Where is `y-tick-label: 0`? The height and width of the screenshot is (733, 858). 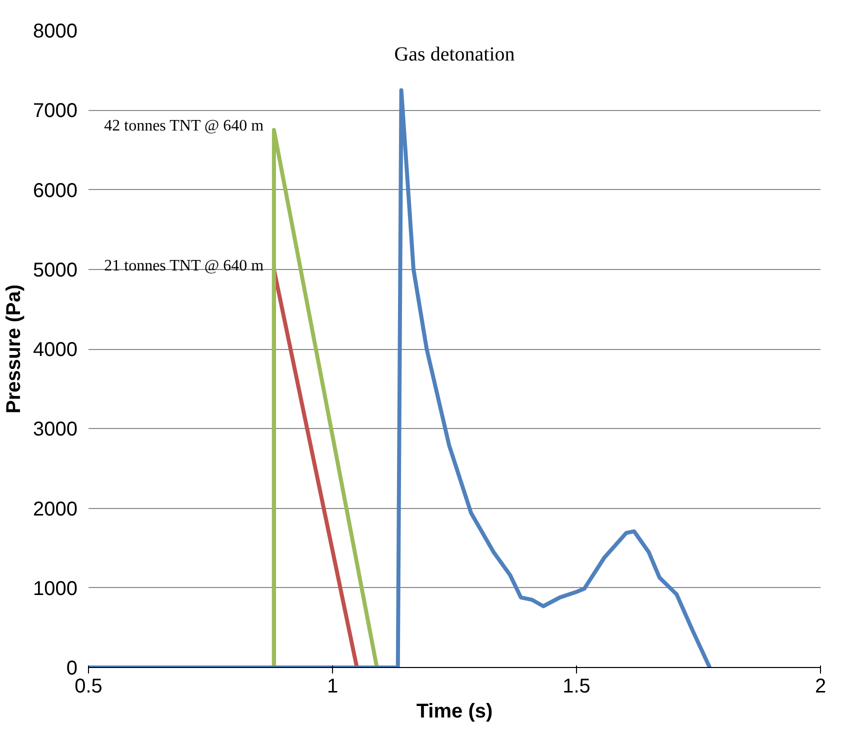
y-tick-label: 0 is located at coordinates (72, 669).